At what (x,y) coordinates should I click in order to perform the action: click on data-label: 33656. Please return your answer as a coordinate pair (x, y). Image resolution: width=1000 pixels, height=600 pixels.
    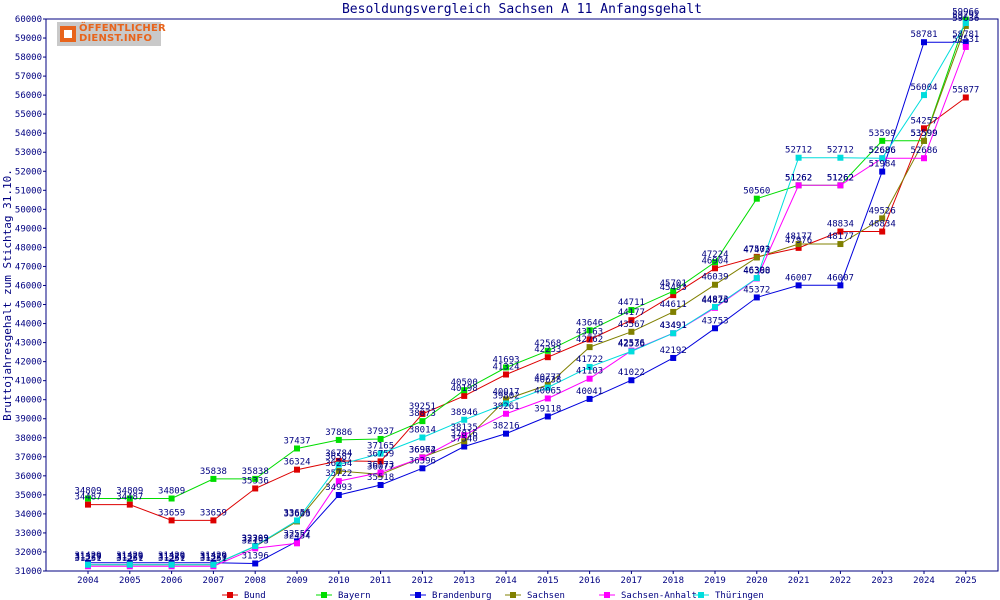
    Looking at the image, I should click on (296, 513).